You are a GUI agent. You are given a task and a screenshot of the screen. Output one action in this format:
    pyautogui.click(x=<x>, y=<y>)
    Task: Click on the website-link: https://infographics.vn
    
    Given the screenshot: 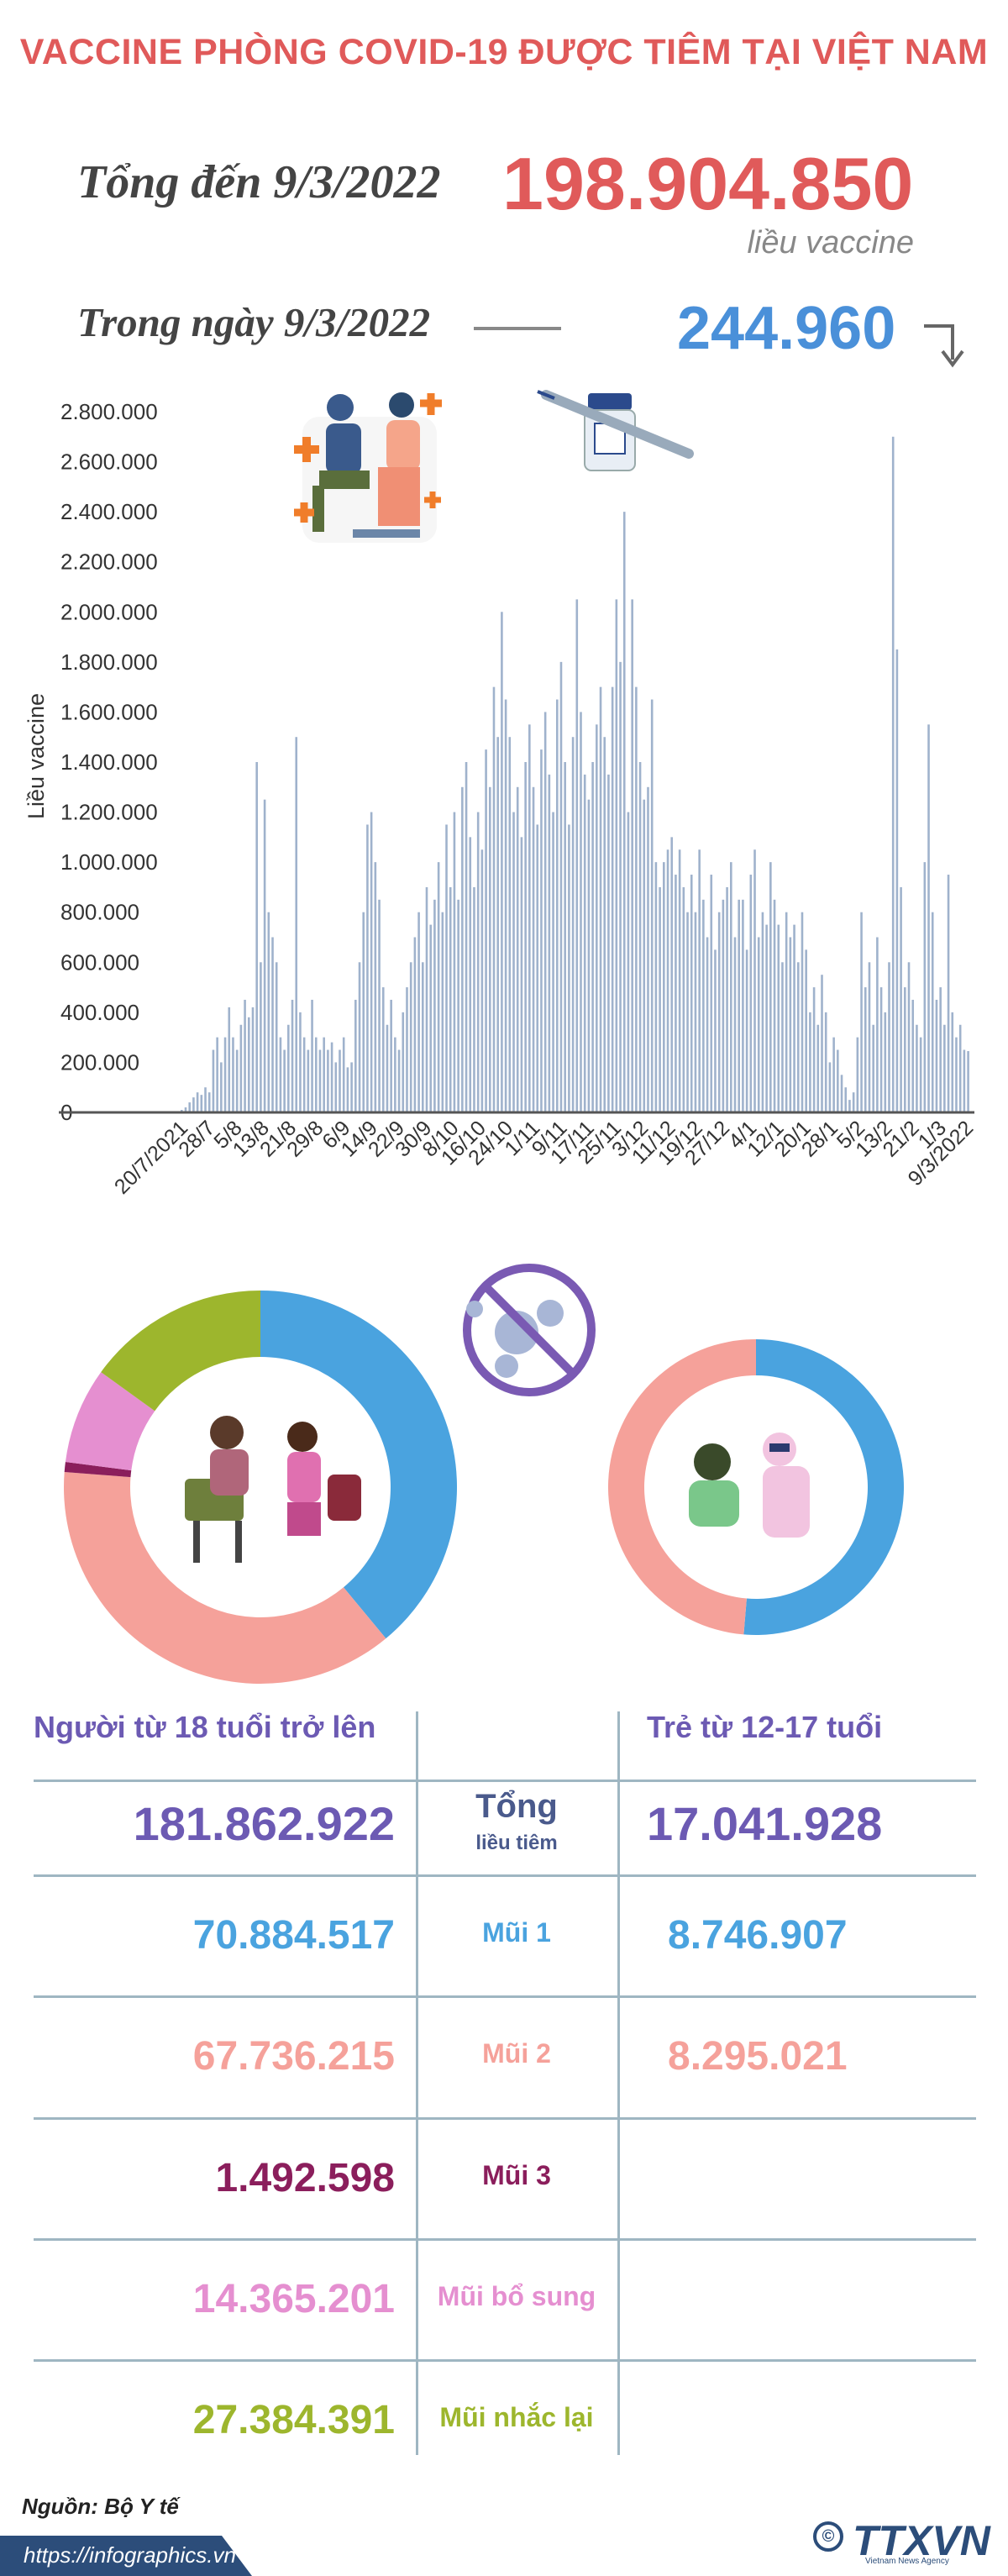 What is the action you would take?
    pyautogui.click(x=130, y=2555)
    